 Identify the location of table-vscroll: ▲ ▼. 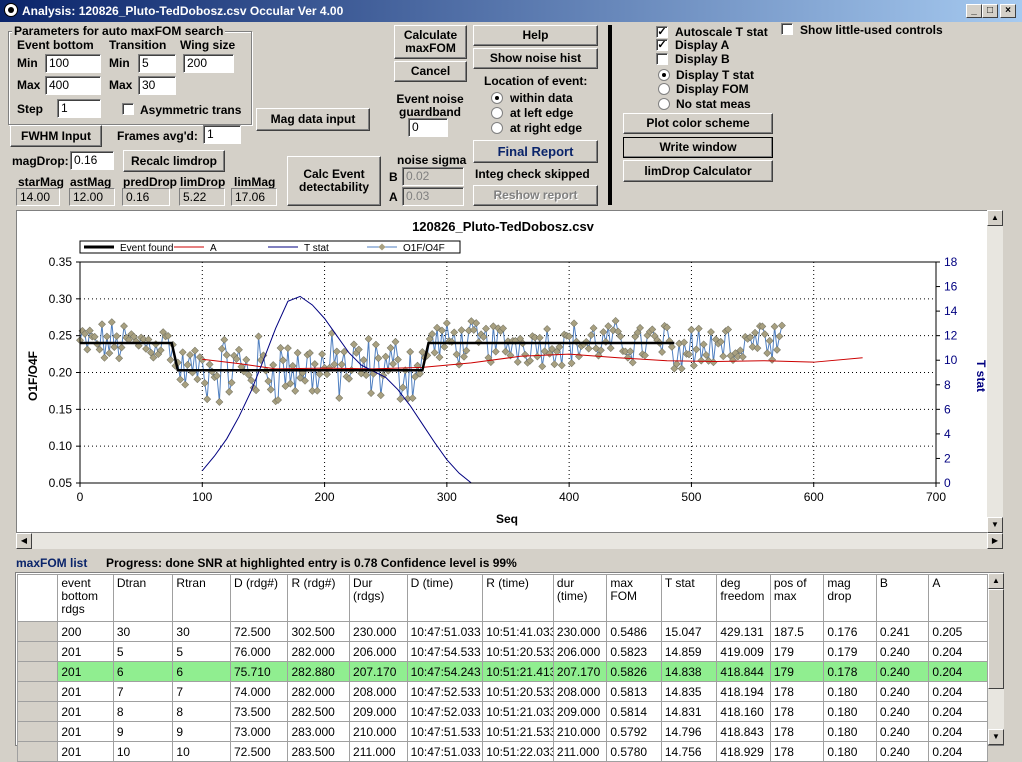
(996, 659).